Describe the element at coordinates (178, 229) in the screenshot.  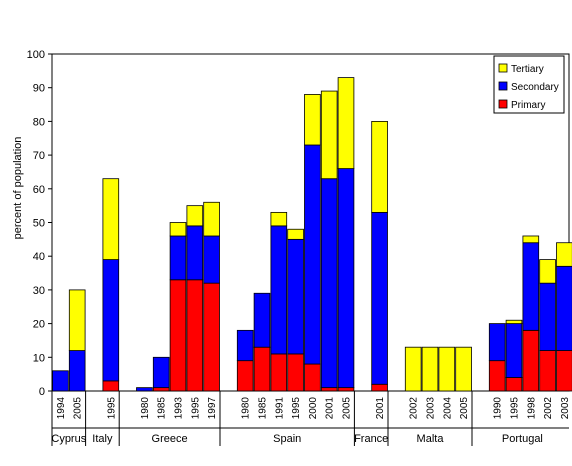
I see `bar-tertiary-greece-1993` at that location.